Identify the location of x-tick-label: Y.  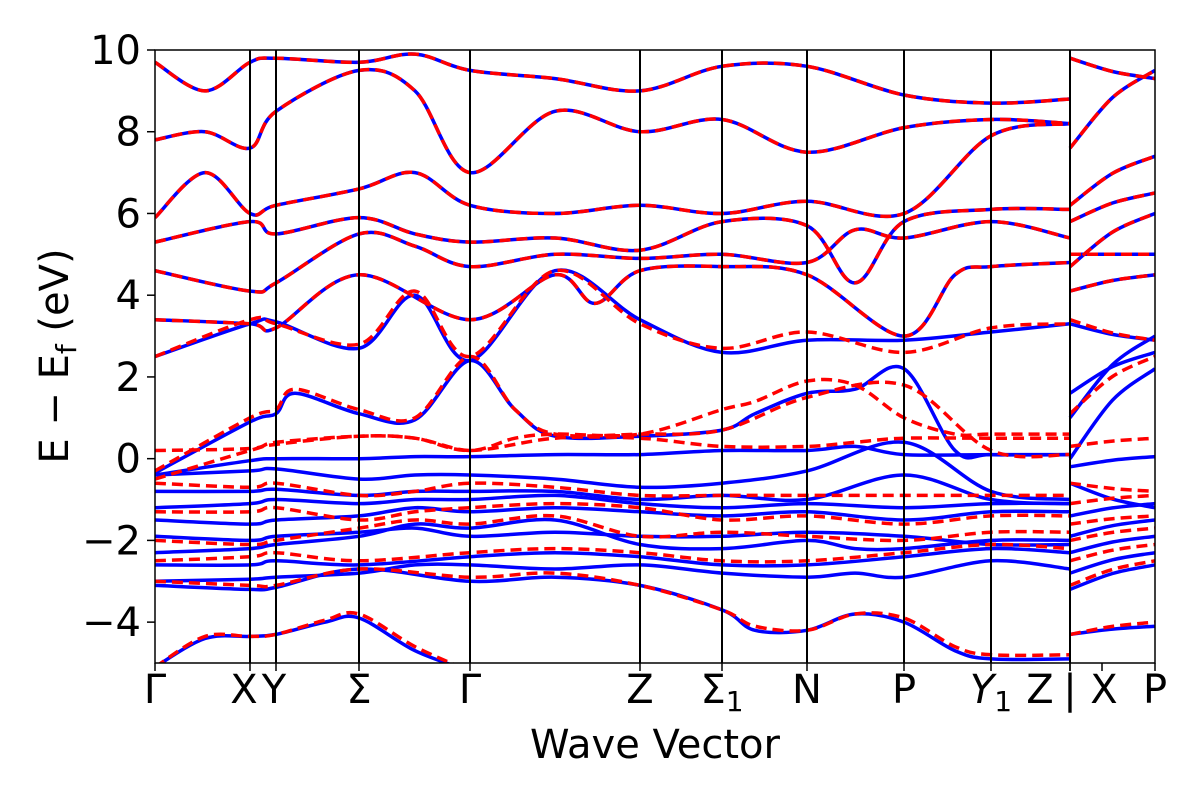
(274, 690).